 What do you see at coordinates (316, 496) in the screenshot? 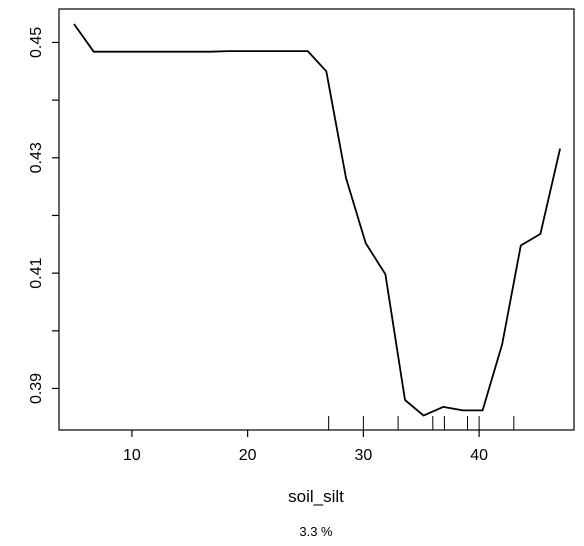
I see `x-axis-label: soil_silt` at bounding box center [316, 496].